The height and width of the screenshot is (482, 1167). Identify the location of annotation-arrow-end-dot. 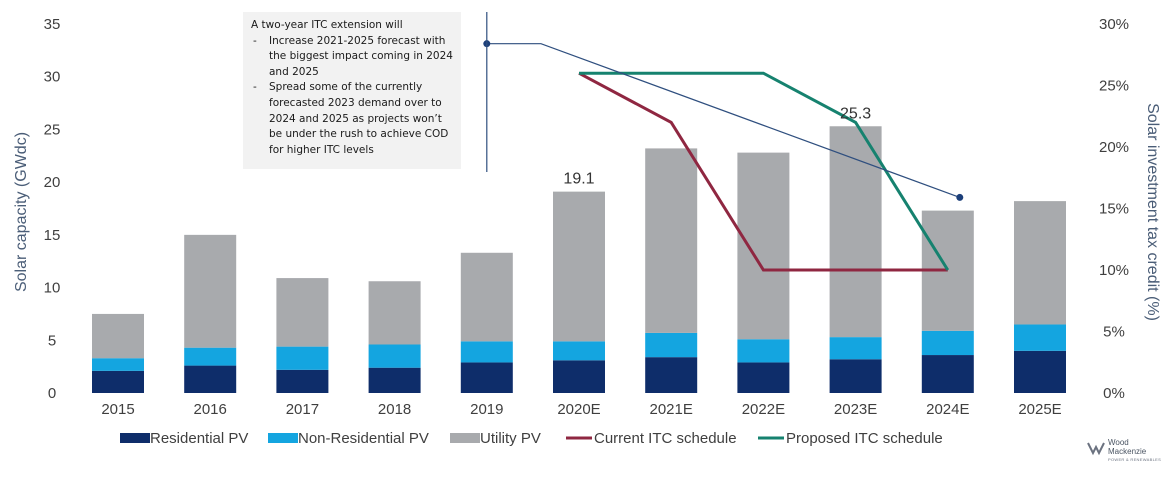
(960, 197).